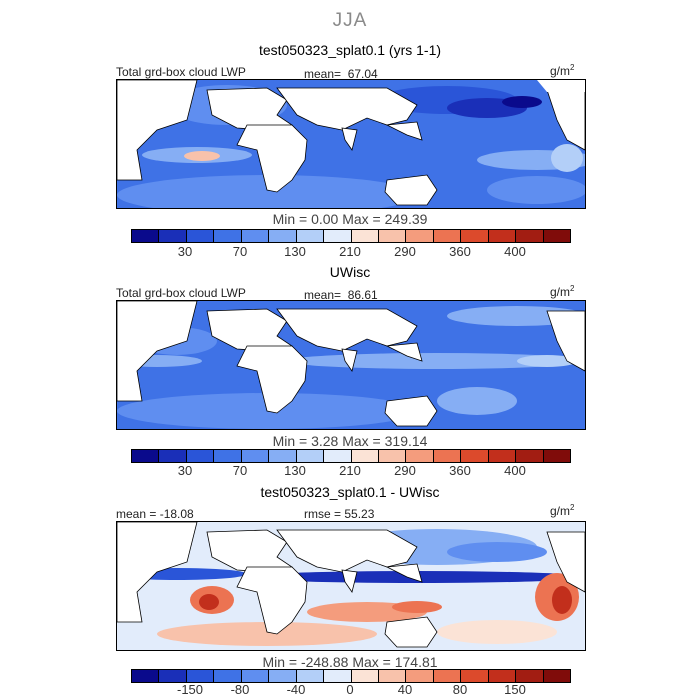 This screenshot has width=700, height=700. I want to click on panel-2-mean: mean= 86.61, so click(341, 295).